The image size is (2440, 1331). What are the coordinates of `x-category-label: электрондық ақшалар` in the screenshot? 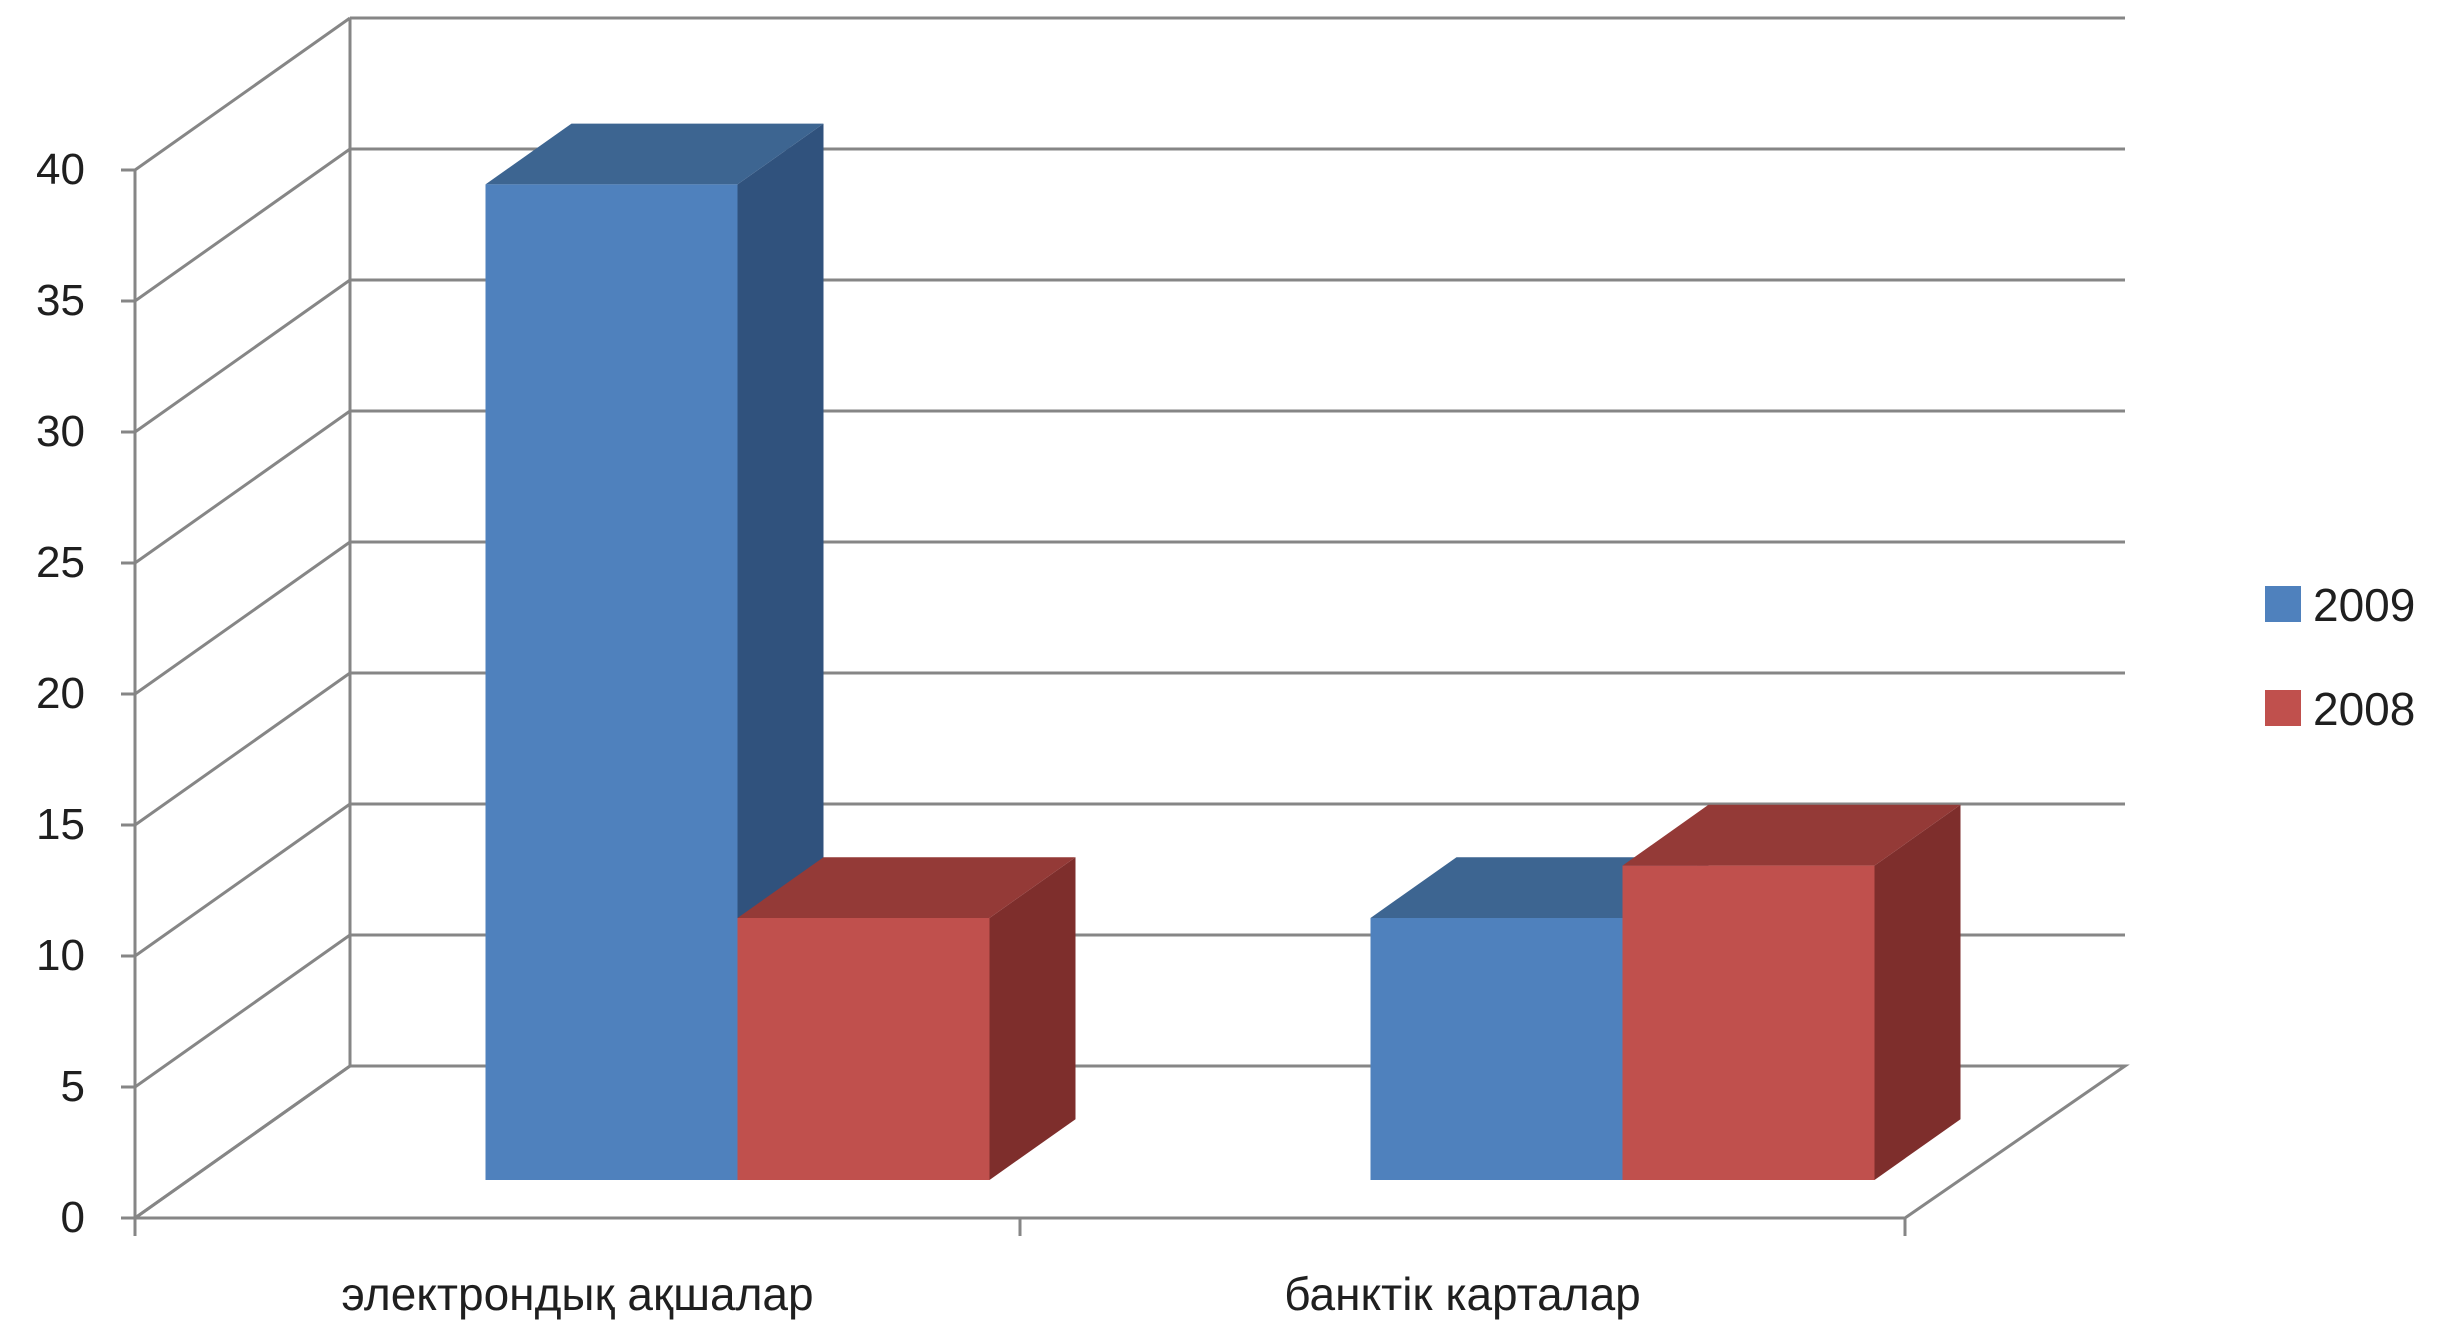 It's located at (577, 1294).